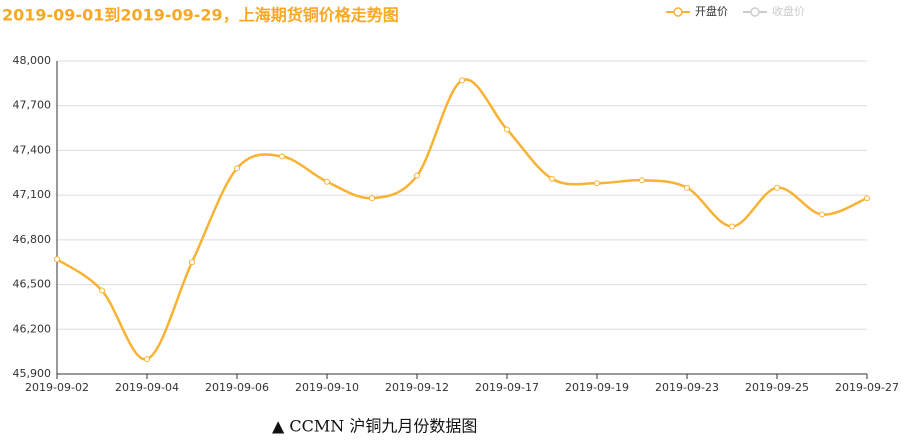  Describe the element at coordinates (147, 387) in the screenshot. I see `x-tick-label: 2019-09-04` at that location.